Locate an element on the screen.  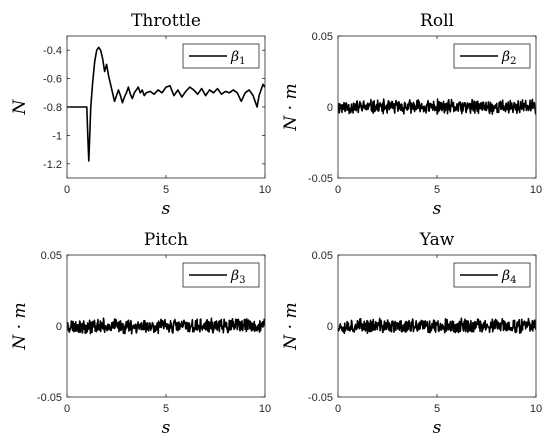
legend-label: β1 is located at coordinates (237, 58).